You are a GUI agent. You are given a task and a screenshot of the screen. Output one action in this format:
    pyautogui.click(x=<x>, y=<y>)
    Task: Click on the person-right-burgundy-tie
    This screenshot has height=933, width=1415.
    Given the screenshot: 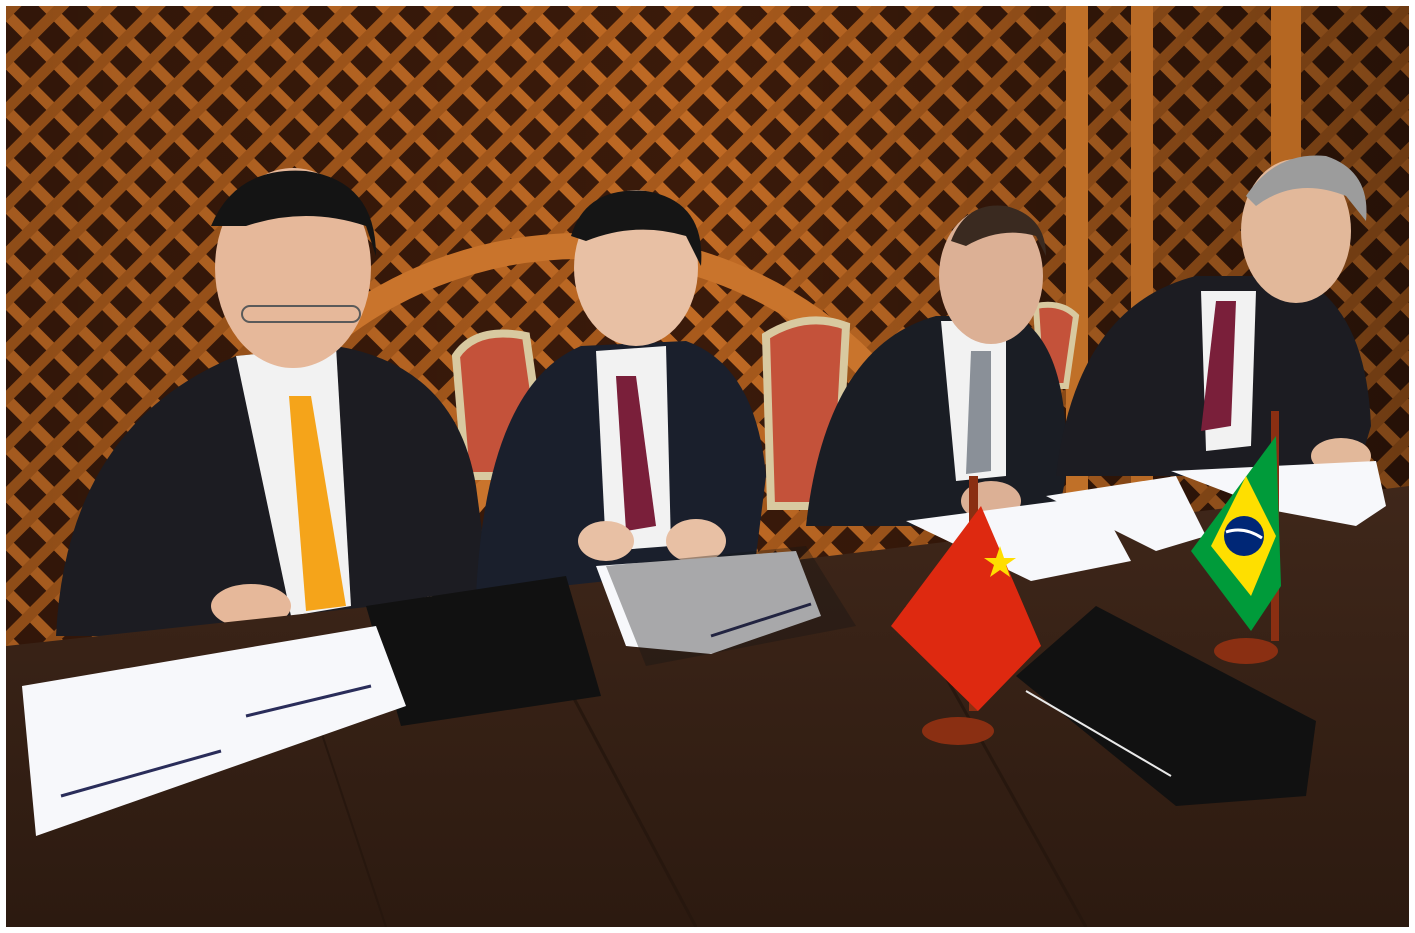 What is the action you would take?
    pyautogui.click(x=1213, y=315)
    